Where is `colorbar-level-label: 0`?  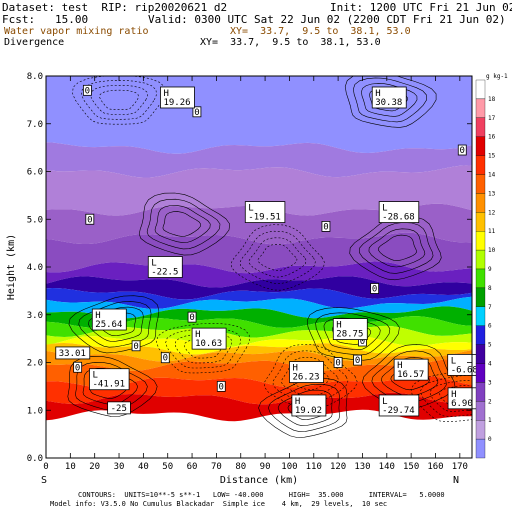
colorbar-level-label: 0 is located at coordinates (490, 439).